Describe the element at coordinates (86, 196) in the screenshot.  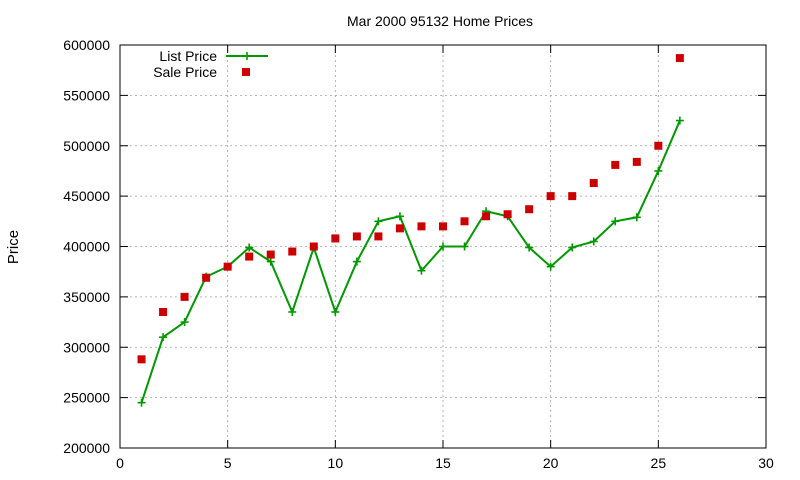
I see `y-tick-label: 450000` at that location.